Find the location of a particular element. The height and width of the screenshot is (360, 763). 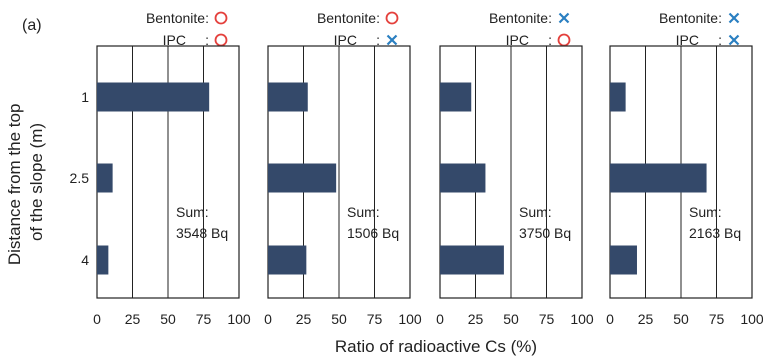

sum-value: 1506 Bq is located at coordinates (373, 233).